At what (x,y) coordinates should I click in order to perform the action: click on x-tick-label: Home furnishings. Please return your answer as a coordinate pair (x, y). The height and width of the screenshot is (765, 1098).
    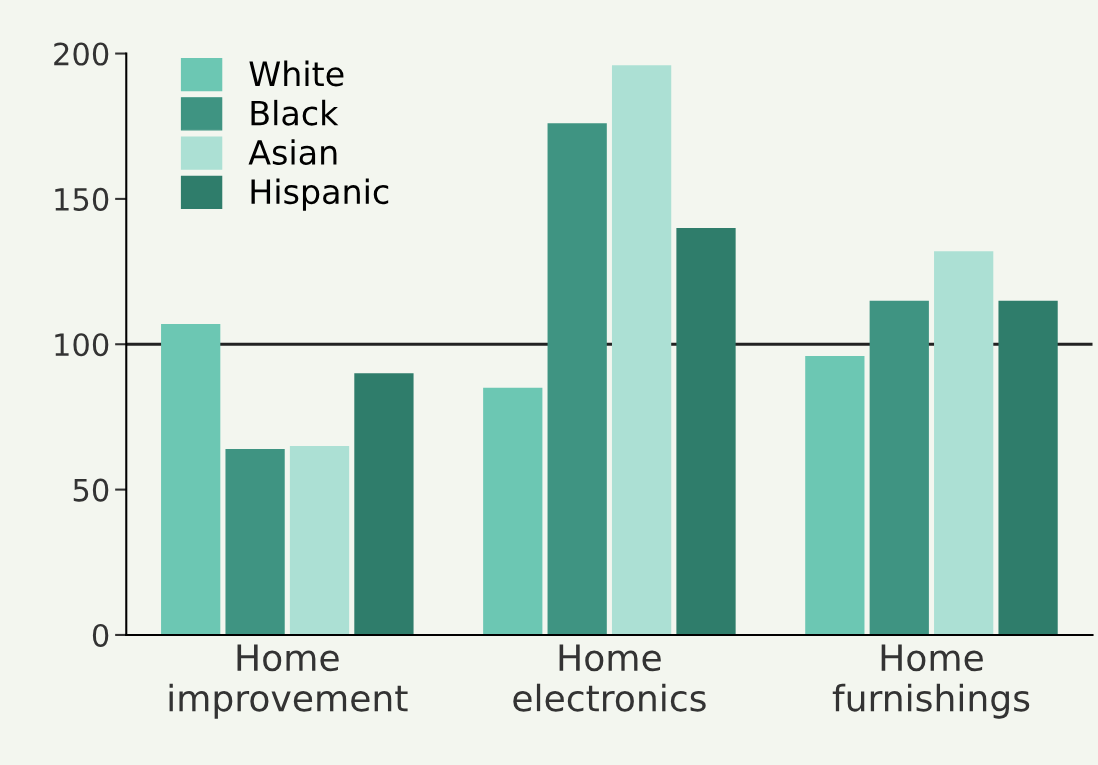
    Looking at the image, I should click on (931, 681).